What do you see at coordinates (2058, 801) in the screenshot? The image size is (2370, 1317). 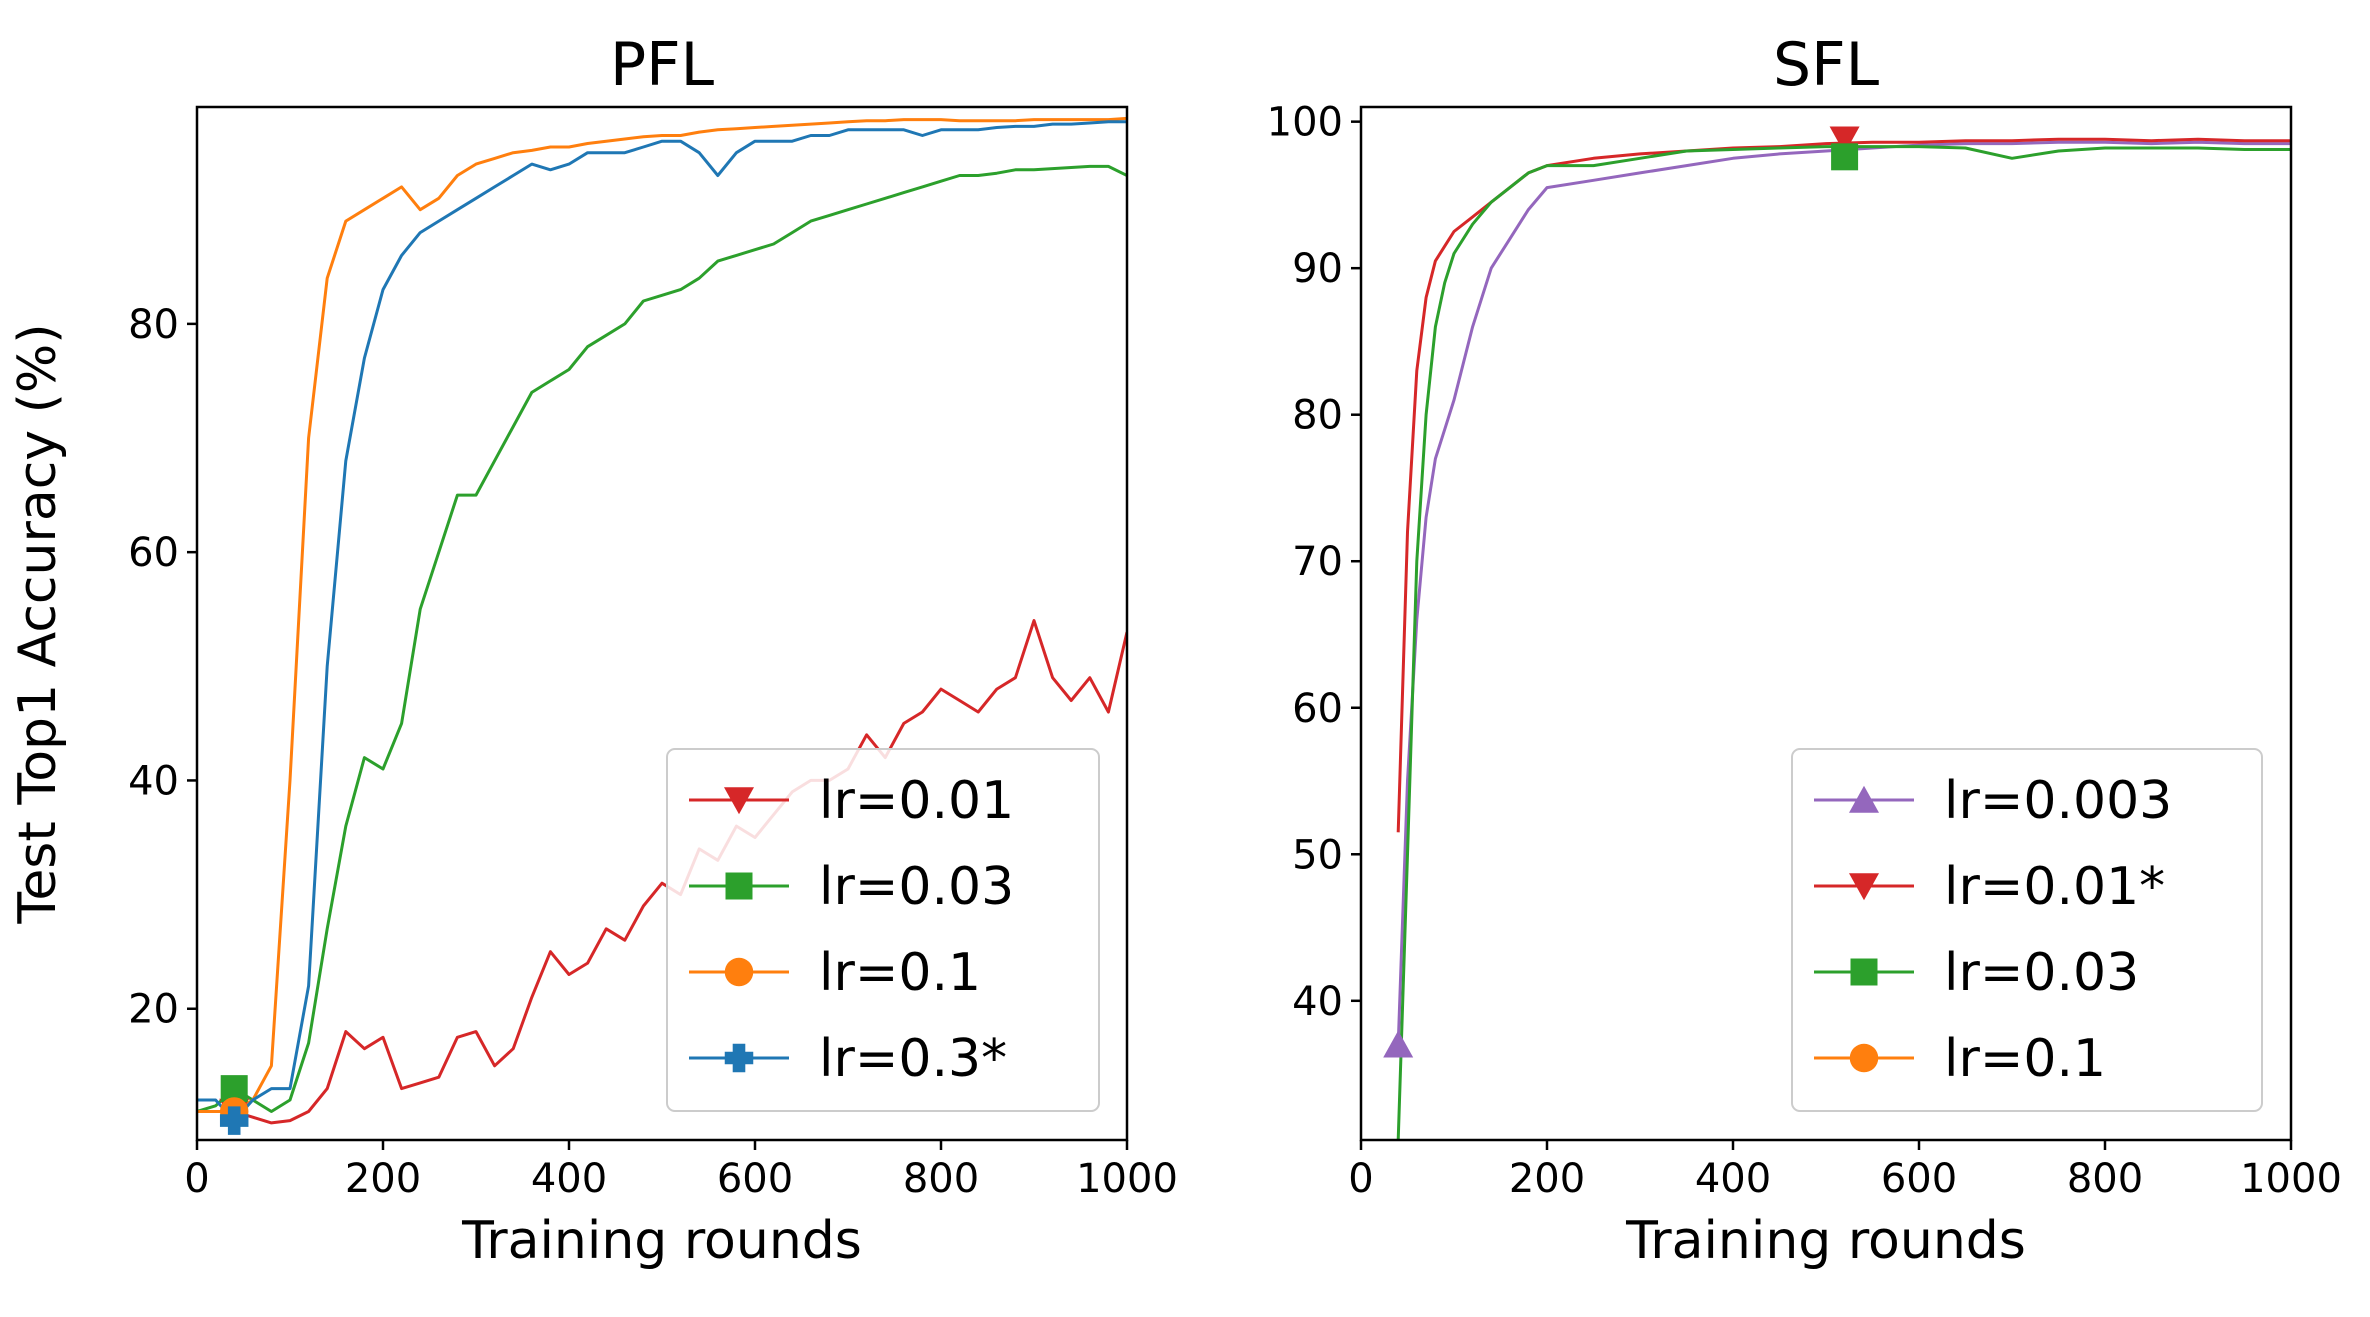 I see `sfl-legend-label-0: lr=0.003` at bounding box center [2058, 801].